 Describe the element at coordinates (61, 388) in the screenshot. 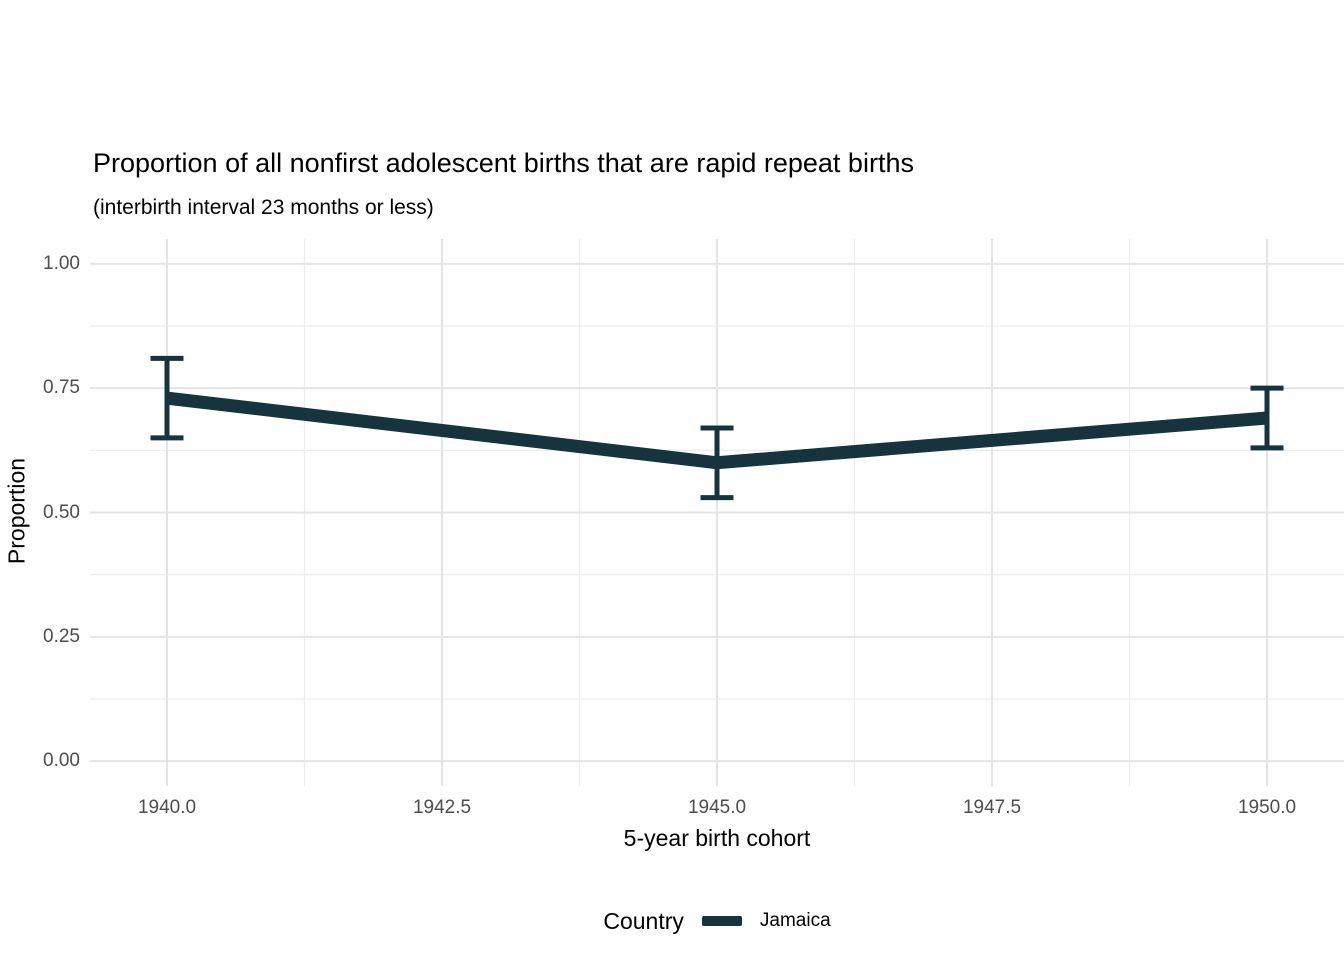

I see `y-tick-label: 0.75` at that location.